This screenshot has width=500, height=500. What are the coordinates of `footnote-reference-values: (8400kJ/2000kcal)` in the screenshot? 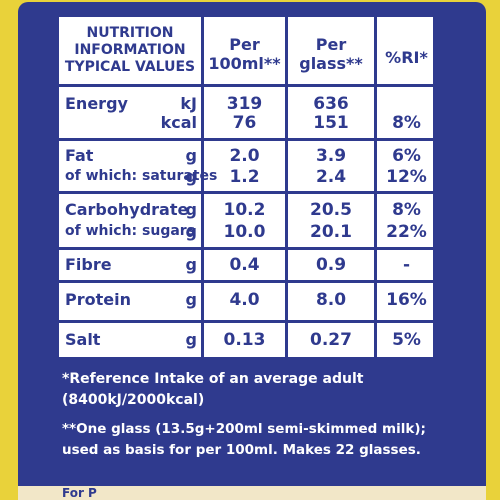 It's located at (133, 400).